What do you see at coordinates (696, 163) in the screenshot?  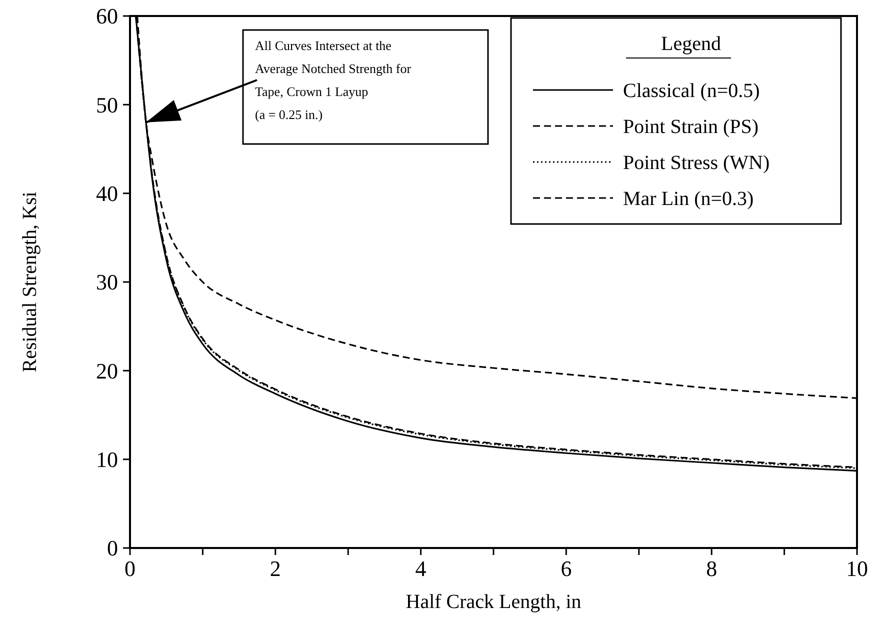 I see `legend-label: Point Stress (WN)` at bounding box center [696, 163].